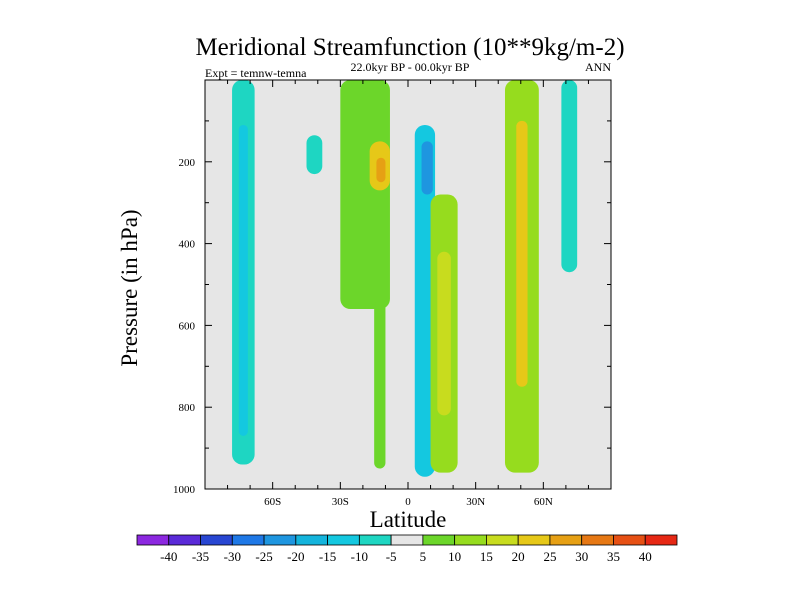  Describe the element at coordinates (427, 168) in the screenshot. I see `contour-dark-blue-core-eq` at that location.